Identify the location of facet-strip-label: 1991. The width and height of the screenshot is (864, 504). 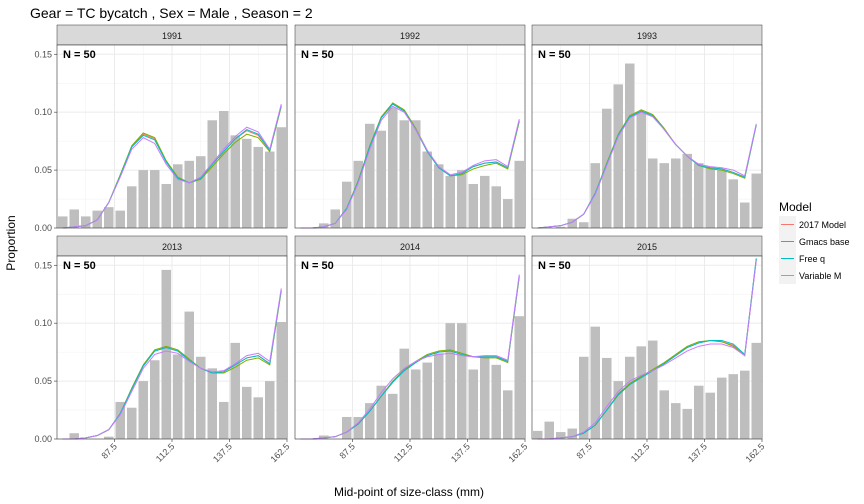
(172, 36).